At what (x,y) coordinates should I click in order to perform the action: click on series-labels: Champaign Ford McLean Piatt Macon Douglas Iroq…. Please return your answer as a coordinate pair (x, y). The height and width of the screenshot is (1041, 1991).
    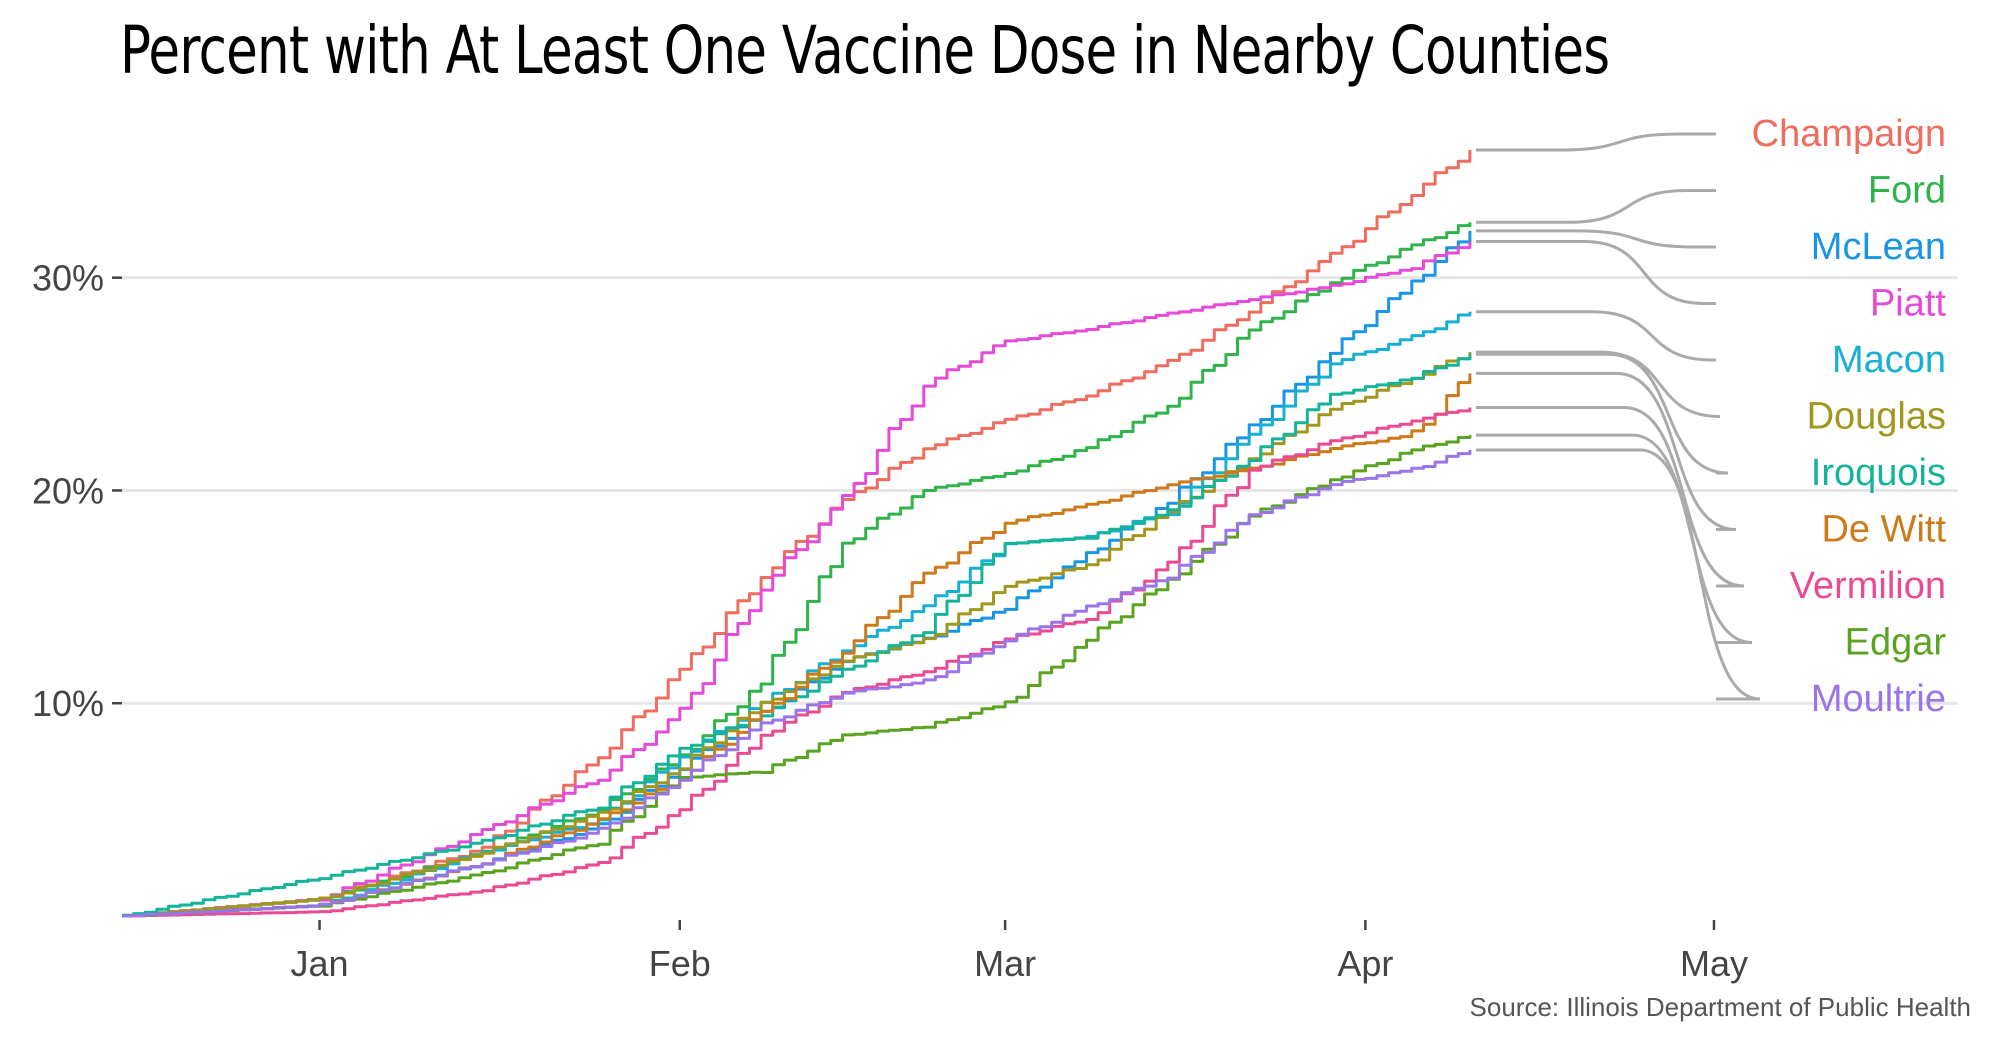
    Looking at the image, I should click on (1849, 416).